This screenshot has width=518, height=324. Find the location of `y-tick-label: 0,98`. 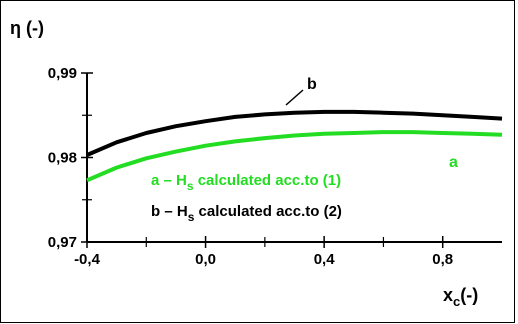

y-tick-label: 0,98 is located at coordinates (62, 158).